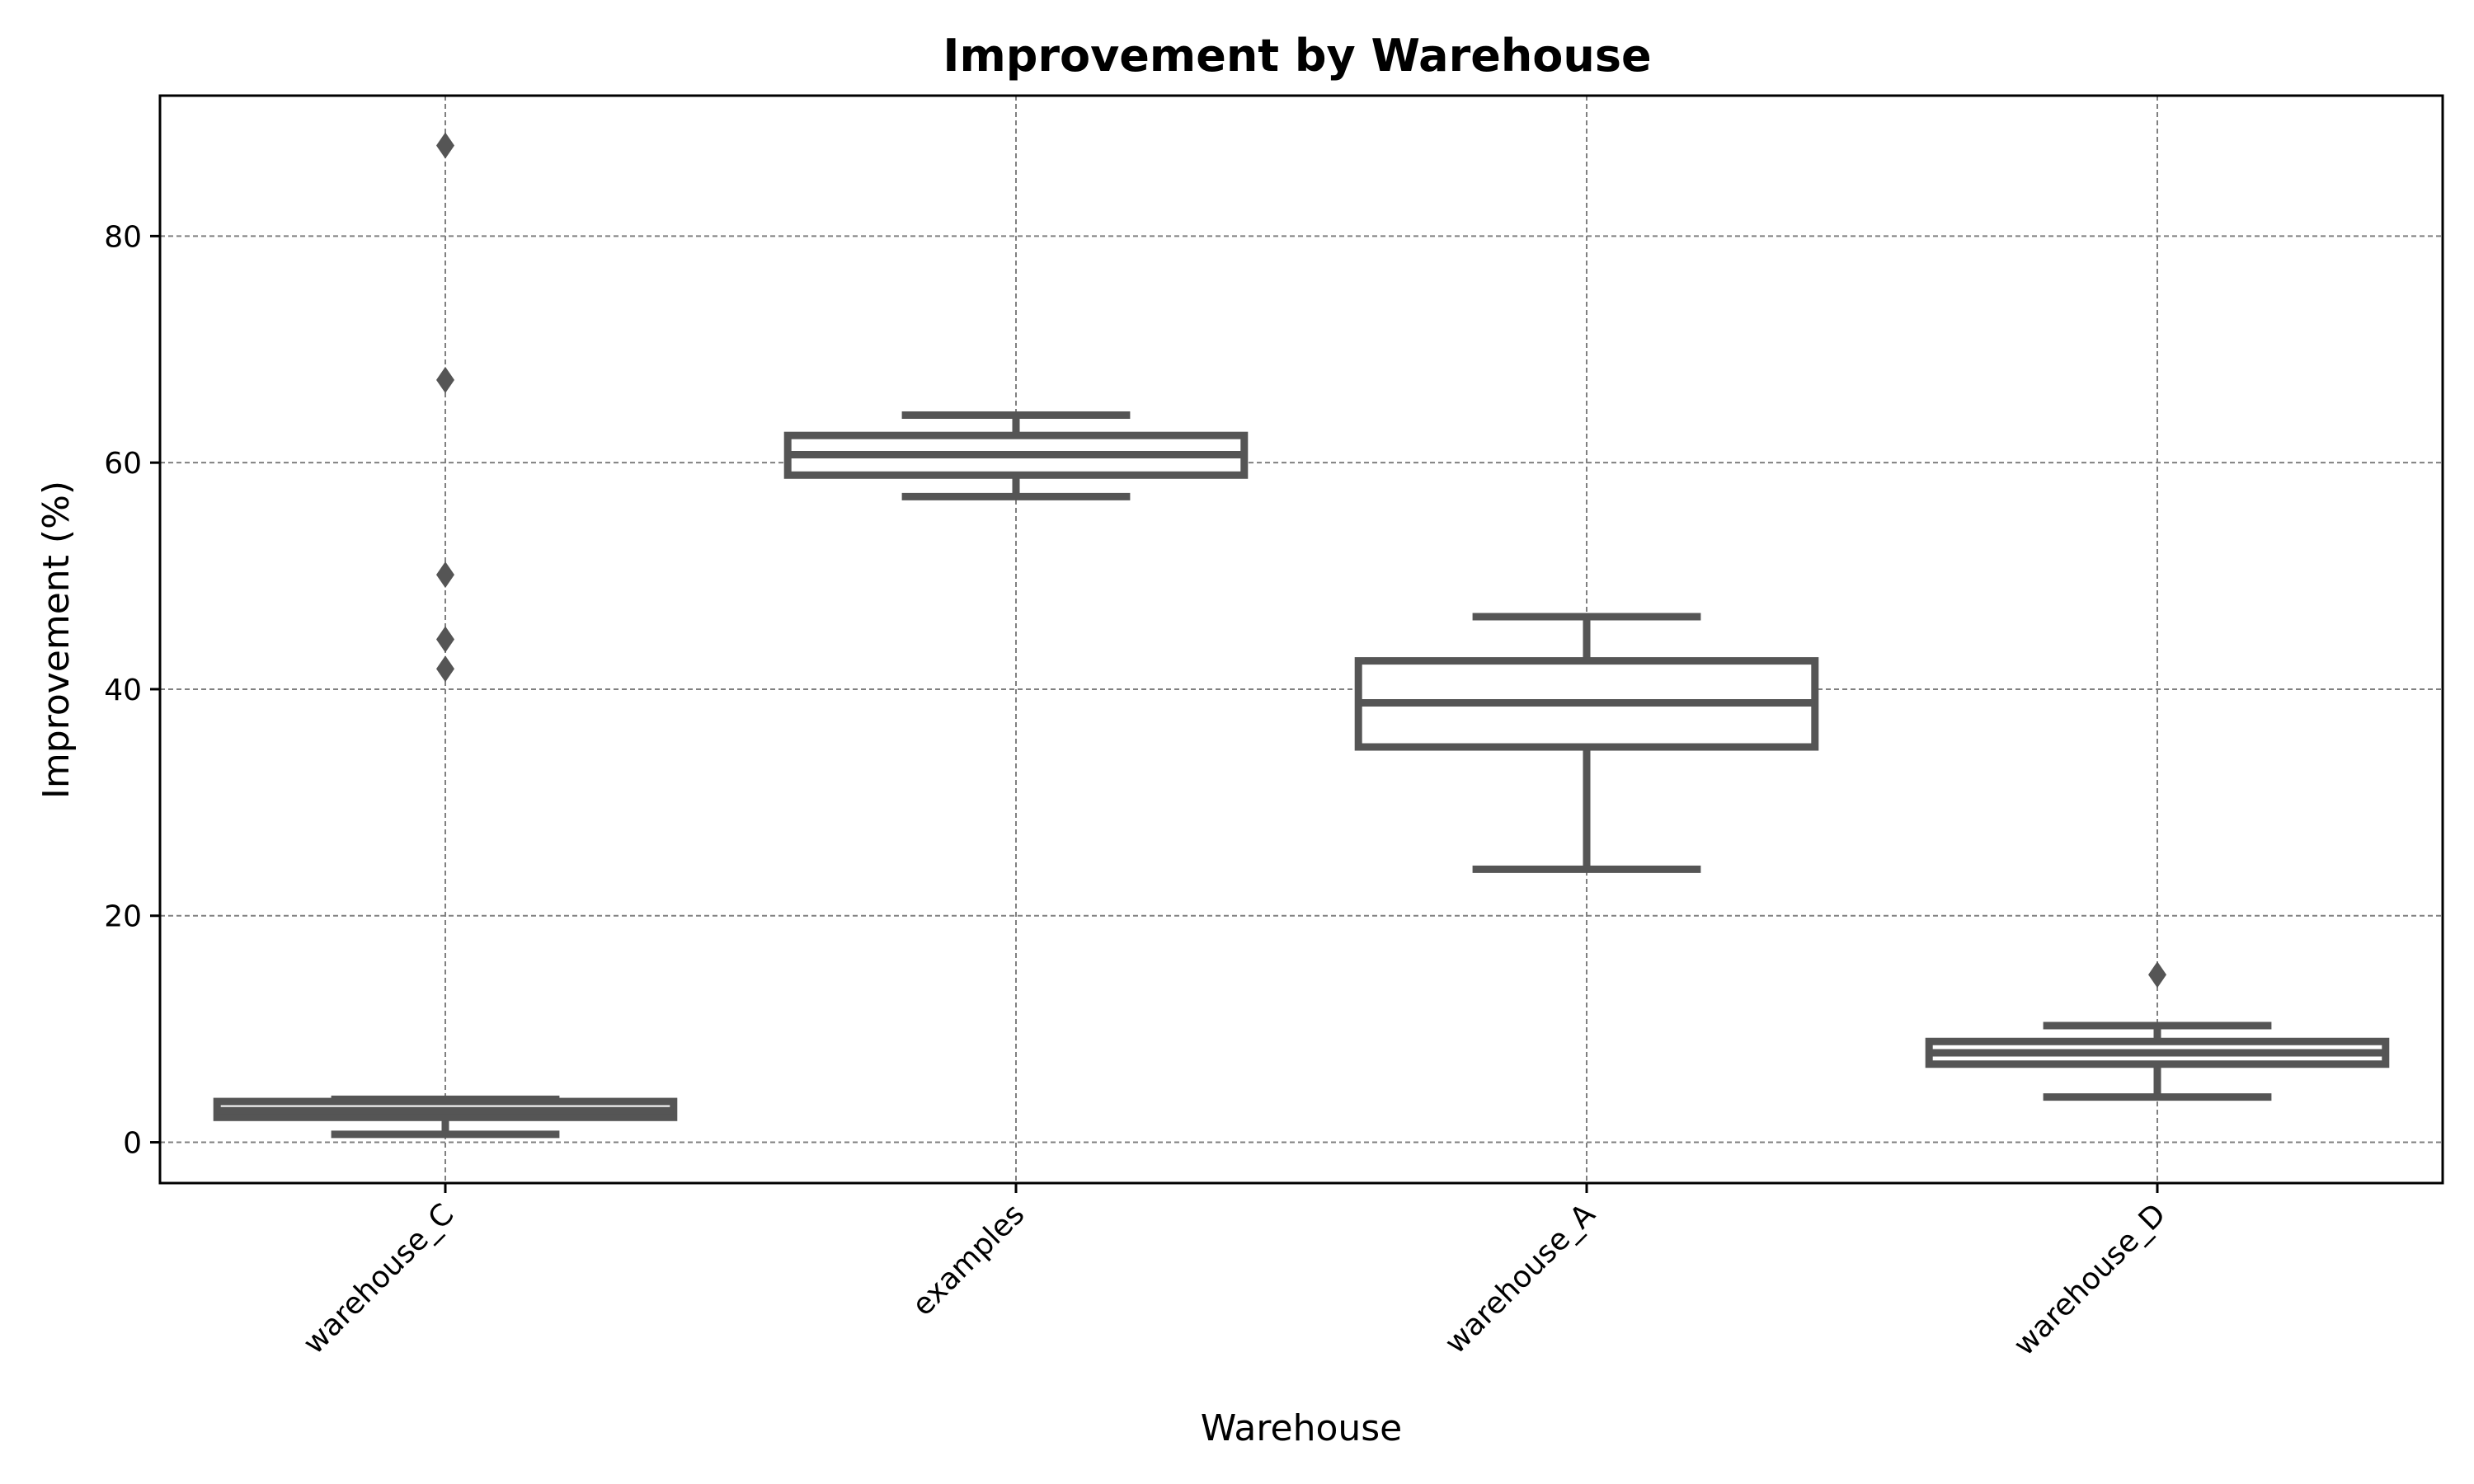  Describe the element at coordinates (1297, 56) in the screenshot. I see `chart-title: Improvement by Warehouse` at that location.